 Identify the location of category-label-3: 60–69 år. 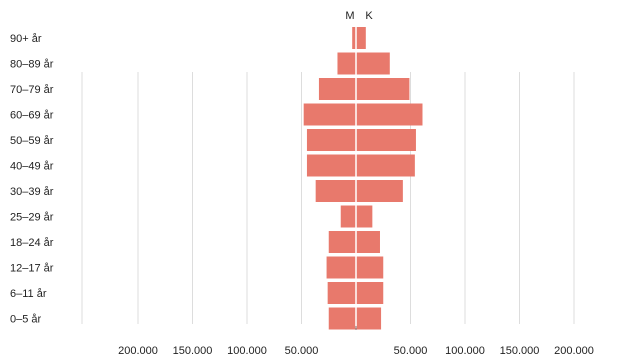
(32, 116).